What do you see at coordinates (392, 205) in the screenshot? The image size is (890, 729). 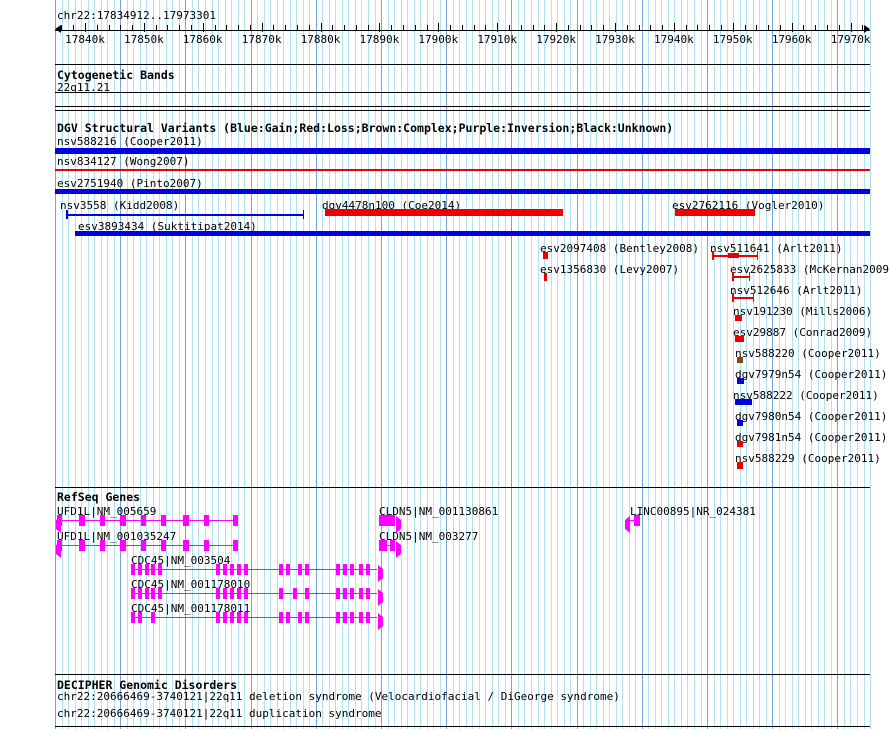 I see `dgv-variant-label: dgv4478n100 (Coe2014)` at bounding box center [392, 205].